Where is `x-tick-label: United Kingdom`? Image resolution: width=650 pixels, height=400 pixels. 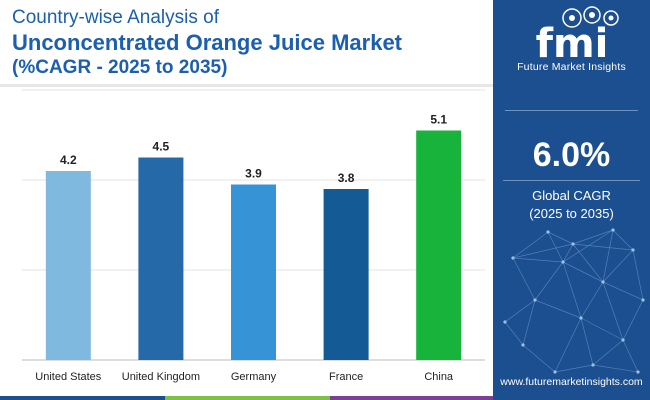 x-tick-label: United Kingdom is located at coordinates (161, 377).